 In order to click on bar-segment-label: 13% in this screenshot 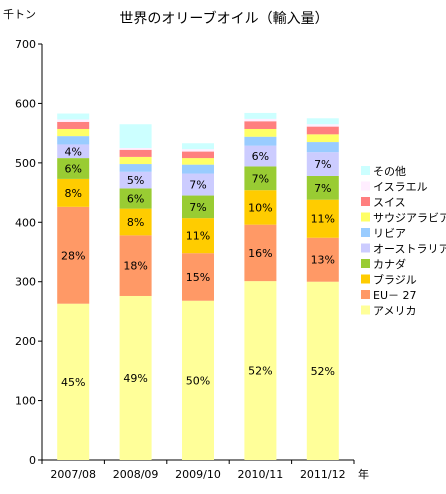, I will do `click(323, 260)`.